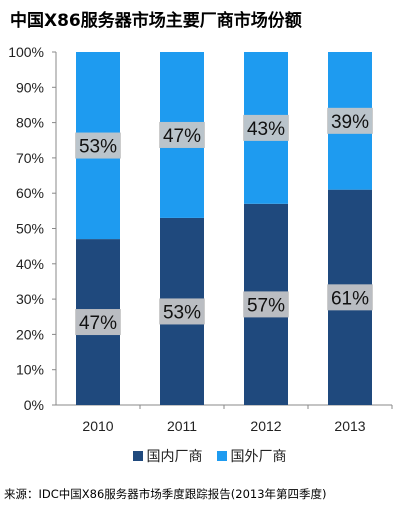  Describe the element at coordinates (30, 299) in the screenshot. I see `y-tick-label: 30%` at that location.